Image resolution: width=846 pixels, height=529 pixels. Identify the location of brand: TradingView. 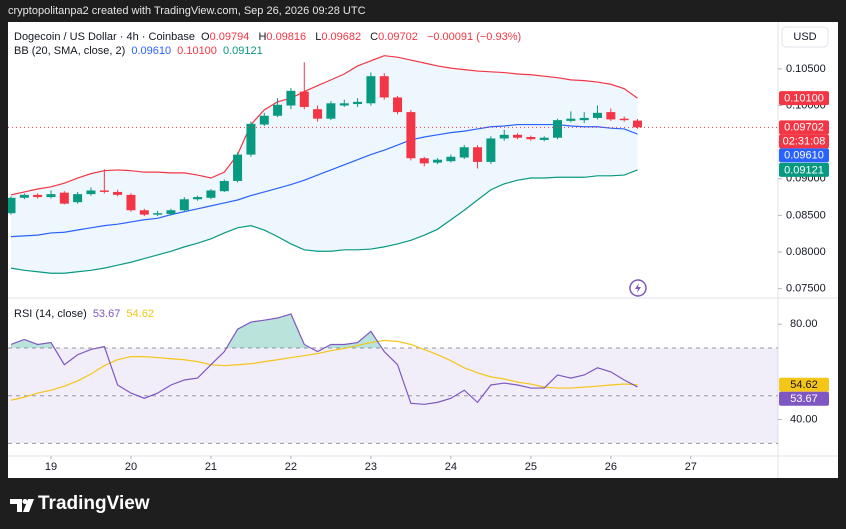
(94, 503).